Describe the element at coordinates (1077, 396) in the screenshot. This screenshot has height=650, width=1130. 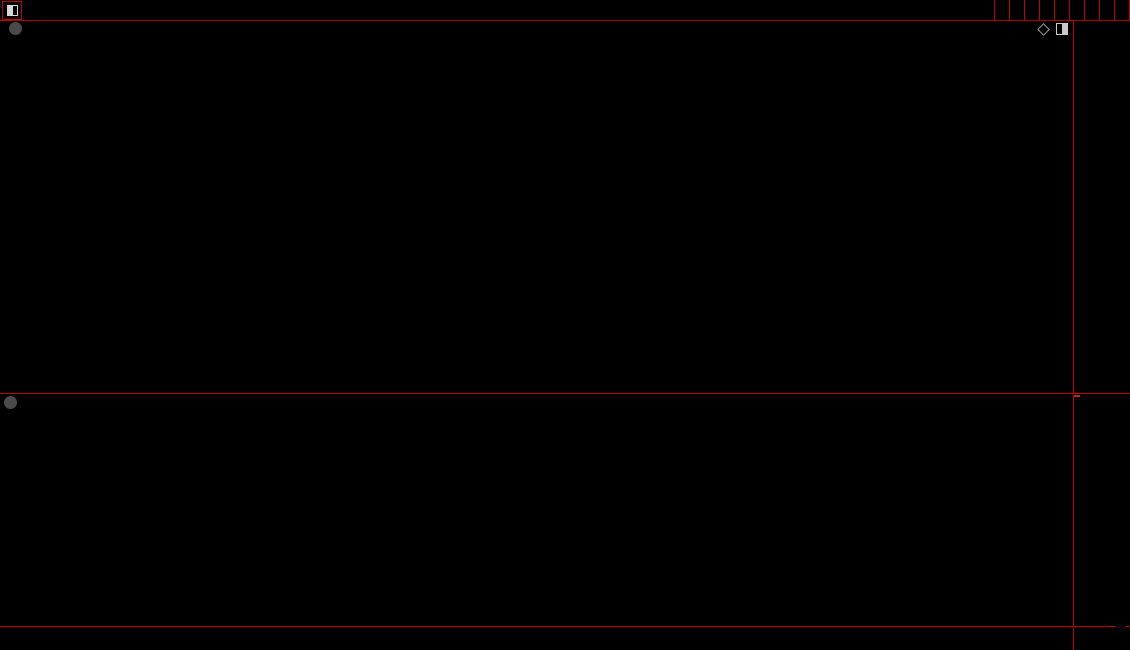
I see `indicator-value-tag` at that location.